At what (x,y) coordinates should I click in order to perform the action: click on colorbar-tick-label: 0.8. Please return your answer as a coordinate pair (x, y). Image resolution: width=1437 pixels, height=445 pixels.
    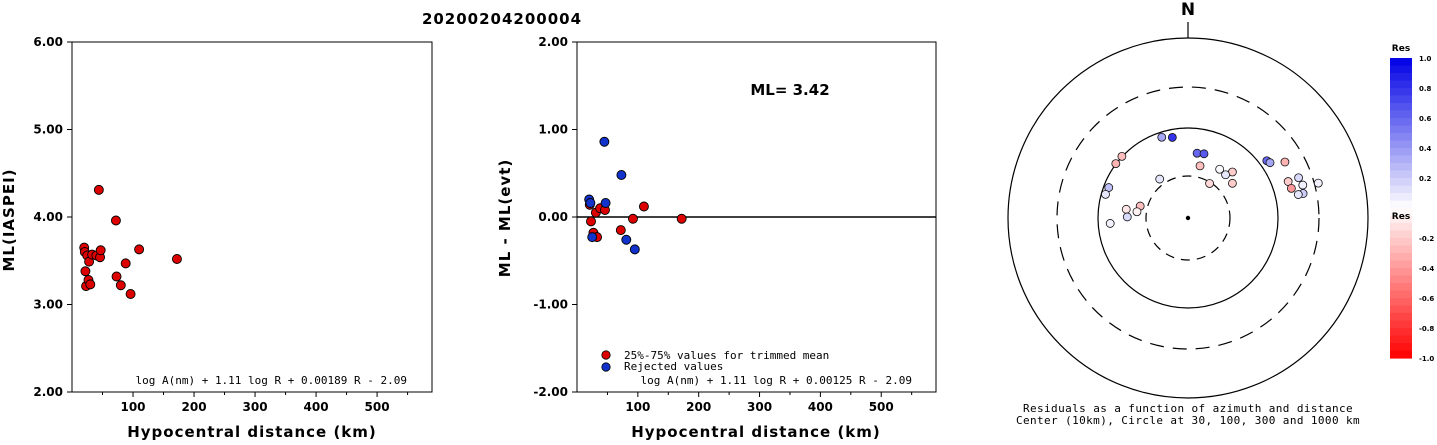
    Looking at the image, I should click on (1425, 89).